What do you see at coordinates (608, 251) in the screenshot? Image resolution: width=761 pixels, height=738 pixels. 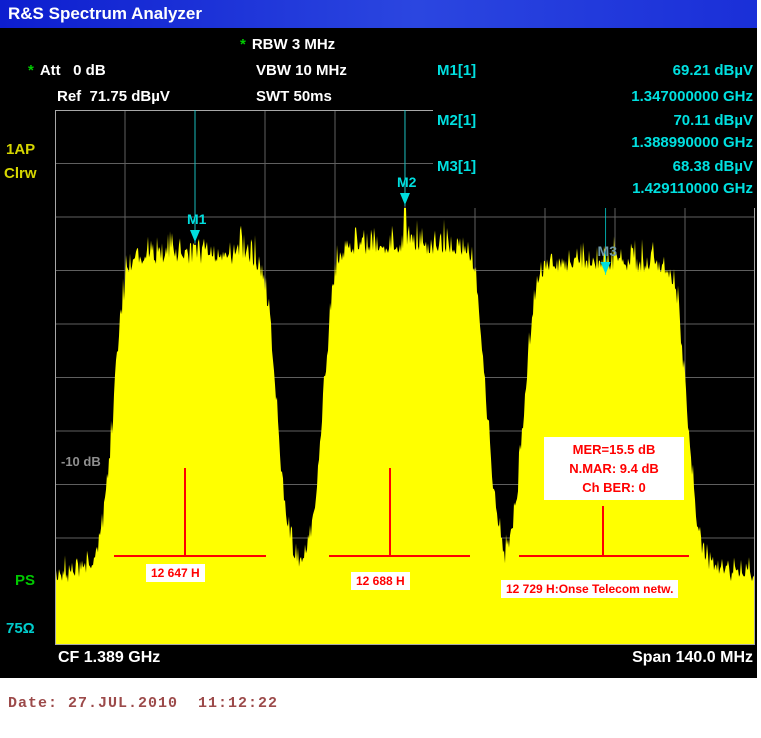 I see `marker-label-M3: M3` at bounding box center [608, 251].